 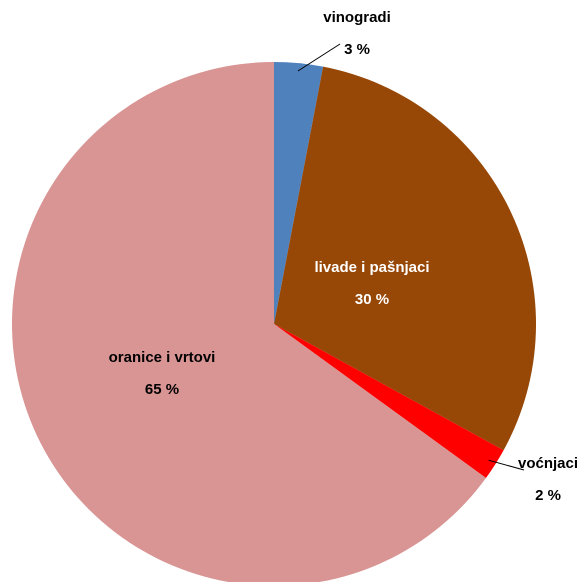 I want to click on slice-label: oranice i vrtovi, so click(x=162, y=357).